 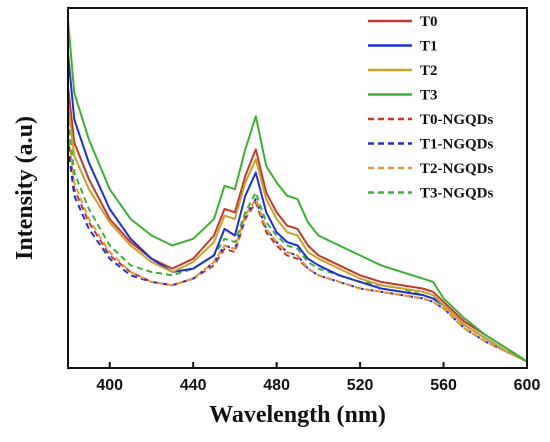 I want to click on legend-item-t0-ngqds: T0-NGQDs, so click(x=431, y=120).